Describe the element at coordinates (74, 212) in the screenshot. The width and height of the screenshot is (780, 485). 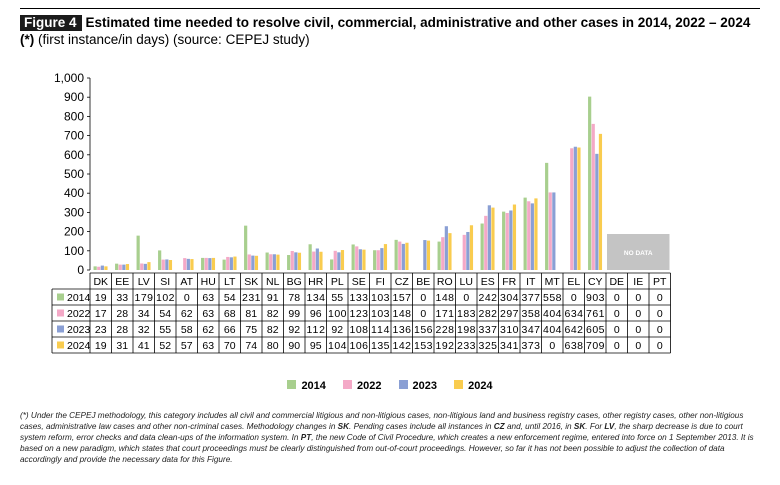
I see `y-tick-label: 300` at that location.